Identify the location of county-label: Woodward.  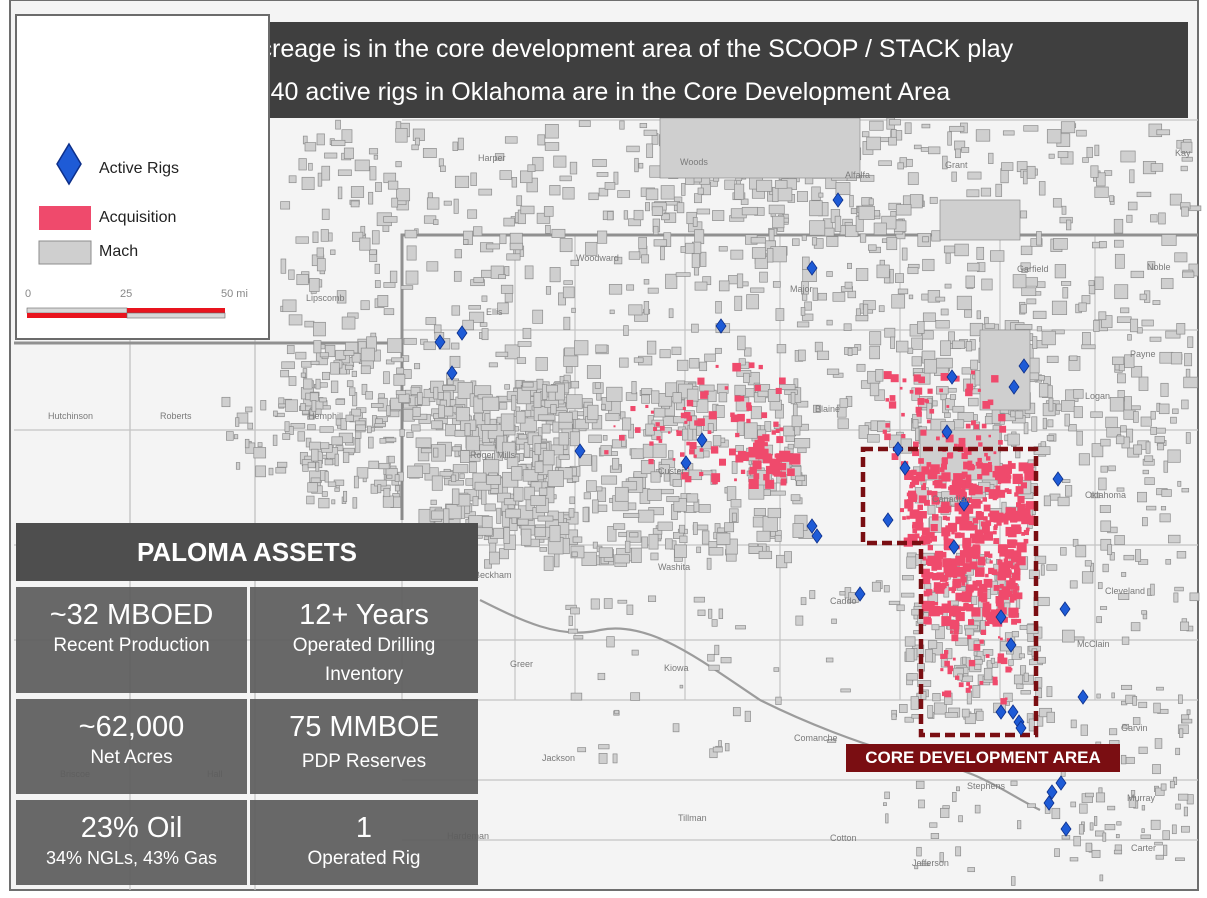
(597, 258).